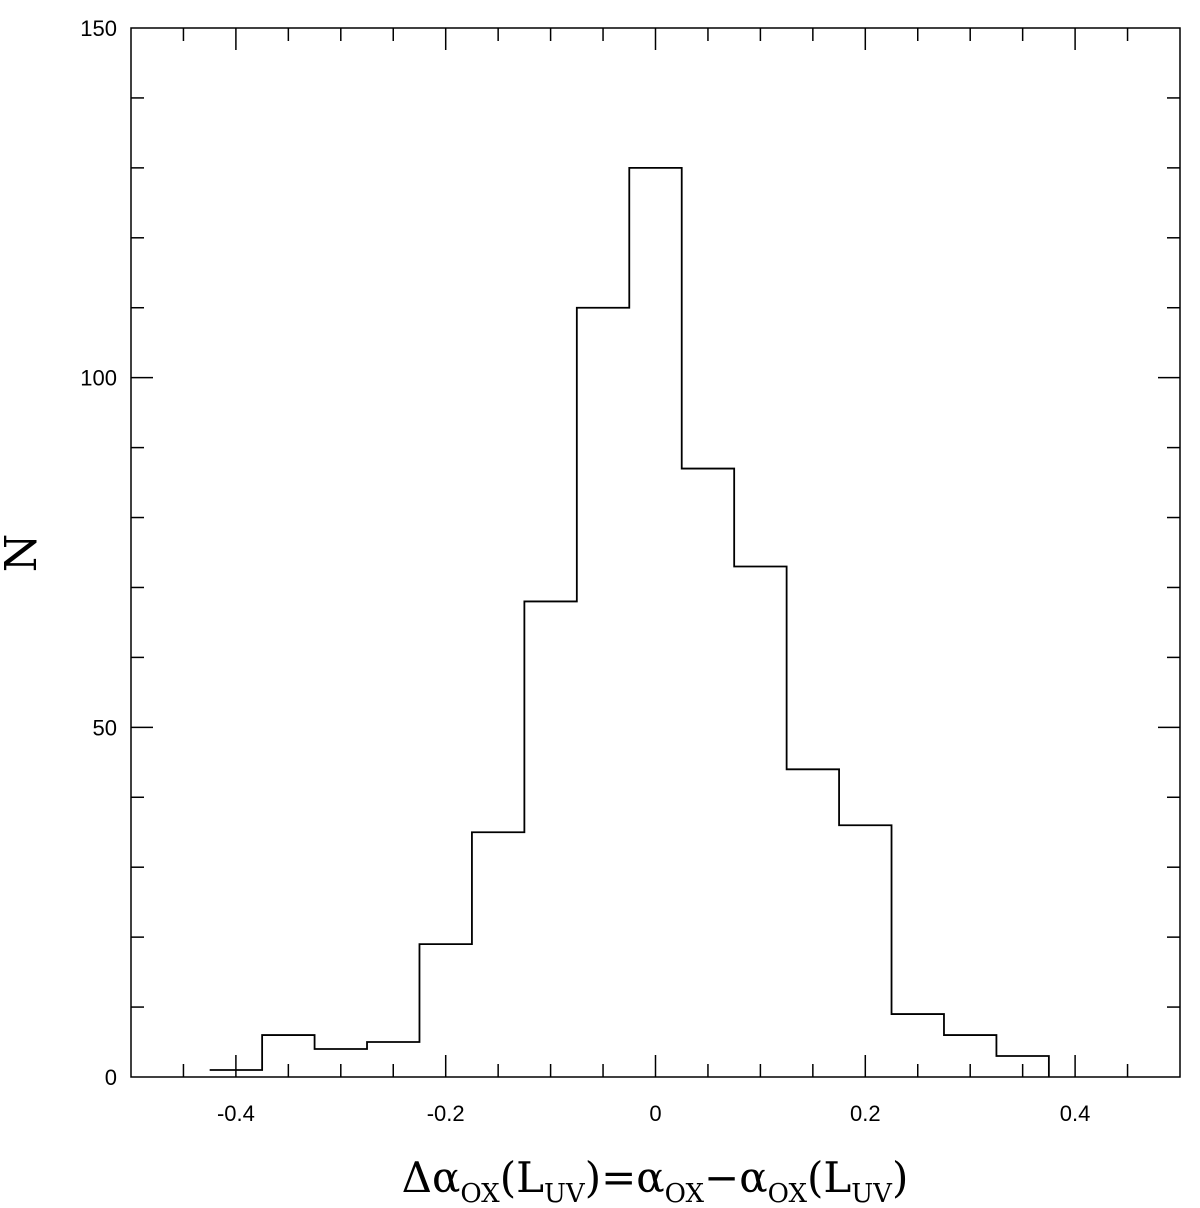  I want to click on x-tick-label: 0, so click(655, 1113).